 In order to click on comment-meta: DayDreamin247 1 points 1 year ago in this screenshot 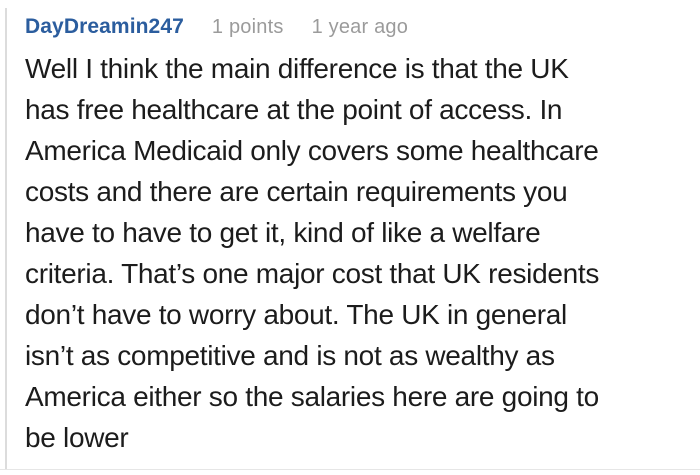, I will do `click(358, 27)`.